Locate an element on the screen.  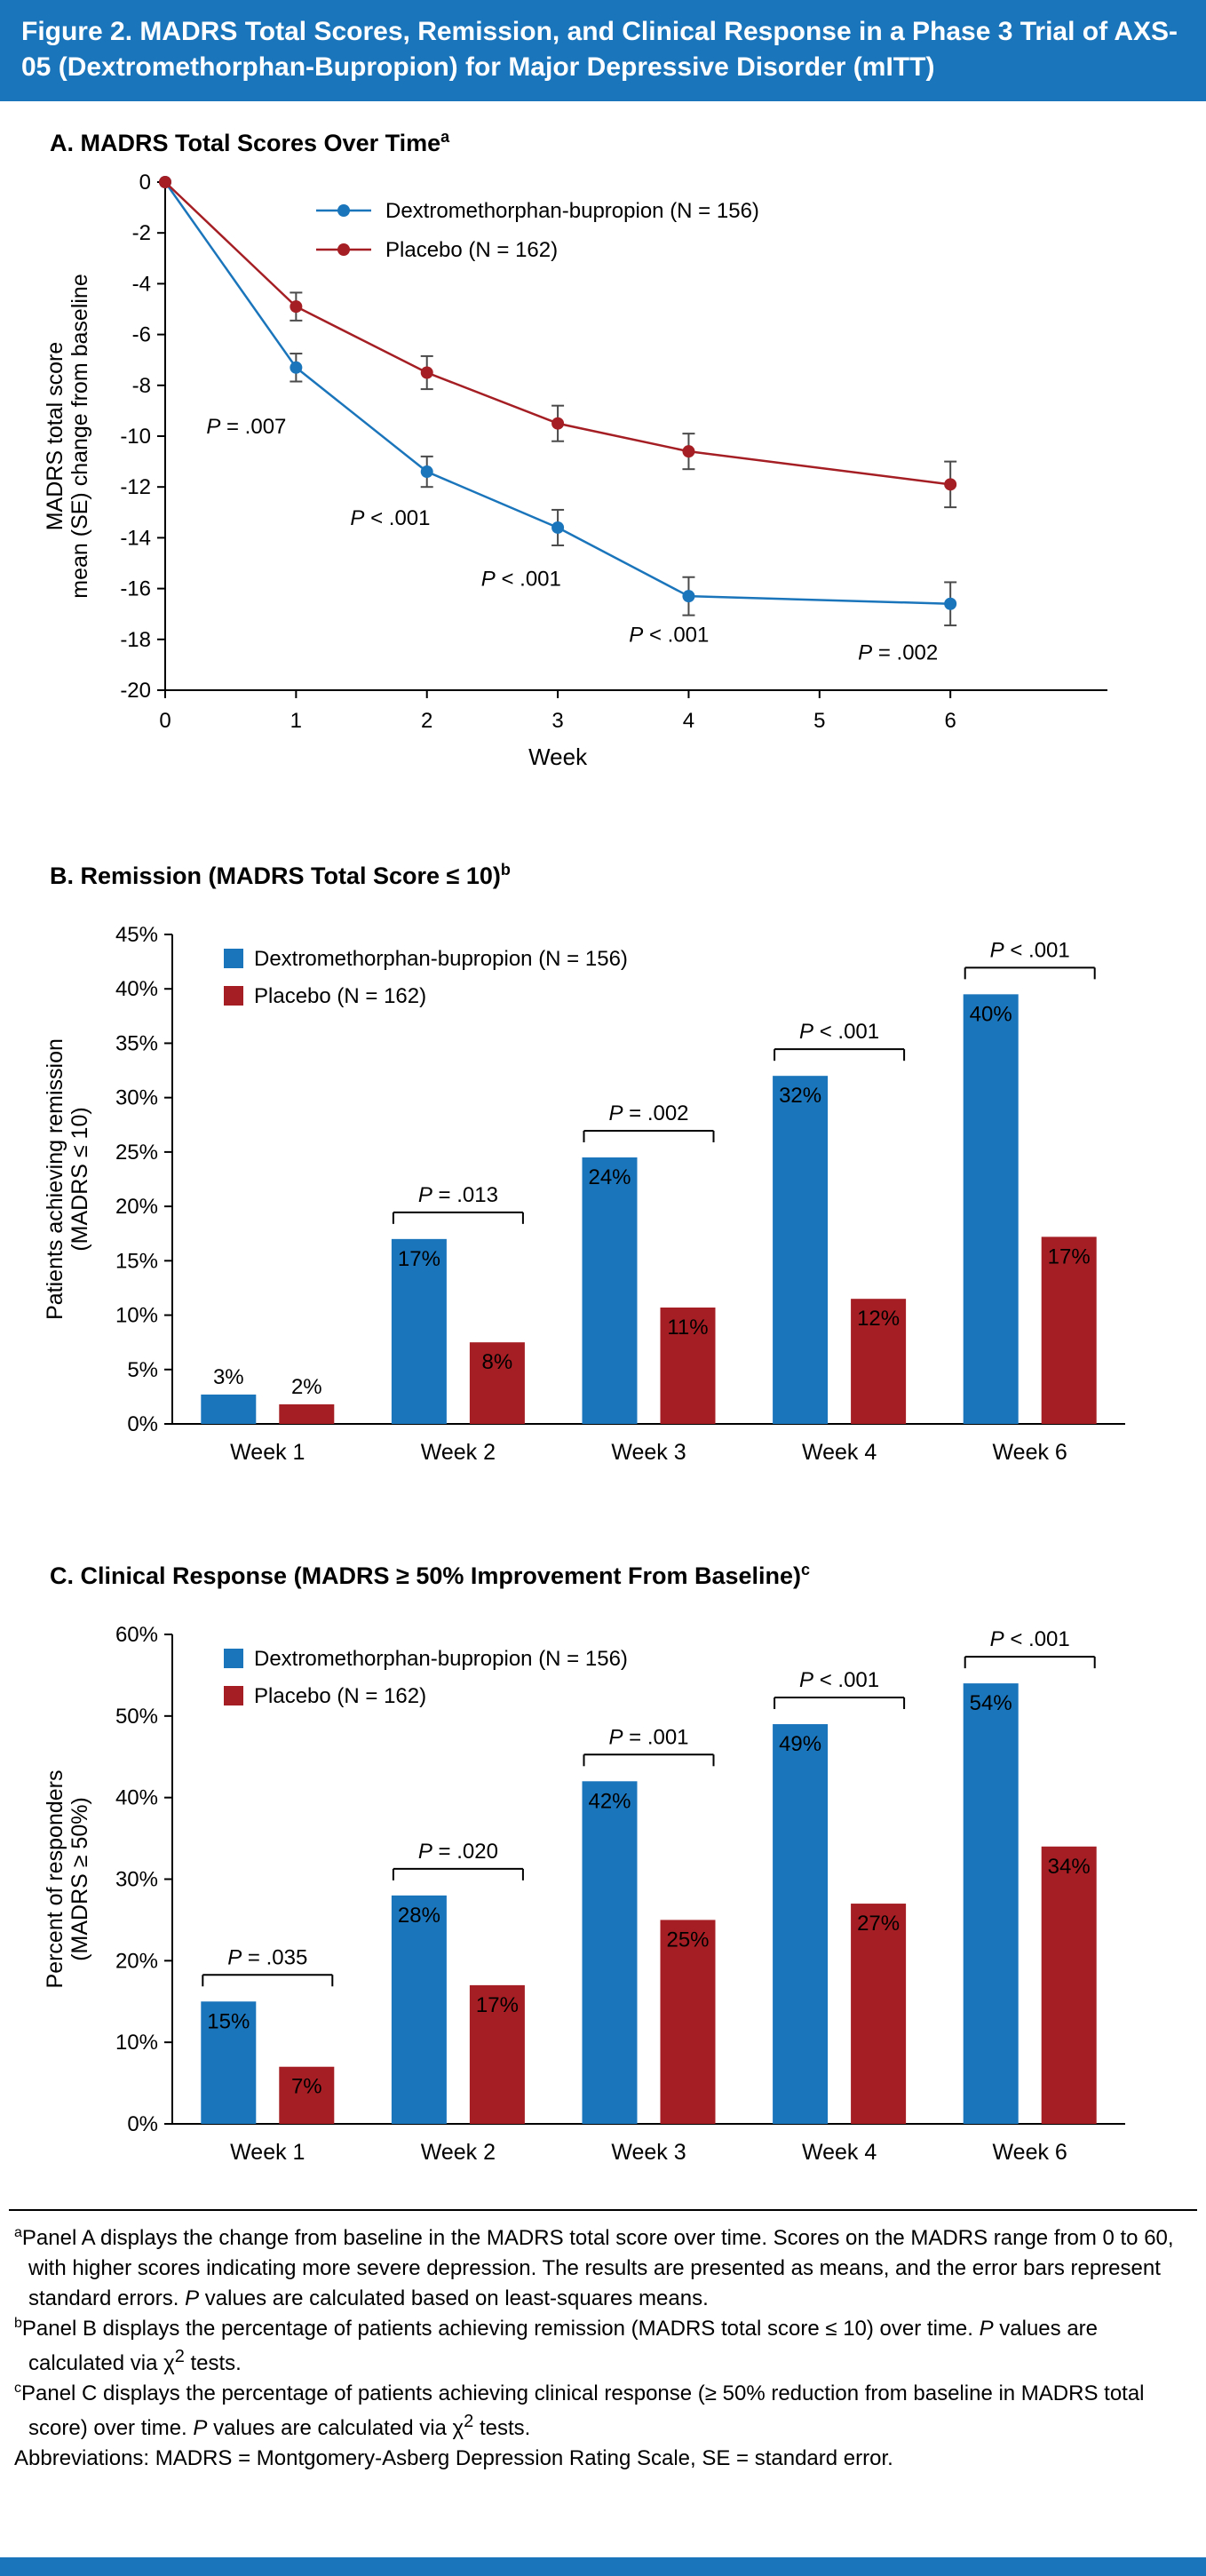
bar-value-label: 15% is located at coordinates (228, 2021).